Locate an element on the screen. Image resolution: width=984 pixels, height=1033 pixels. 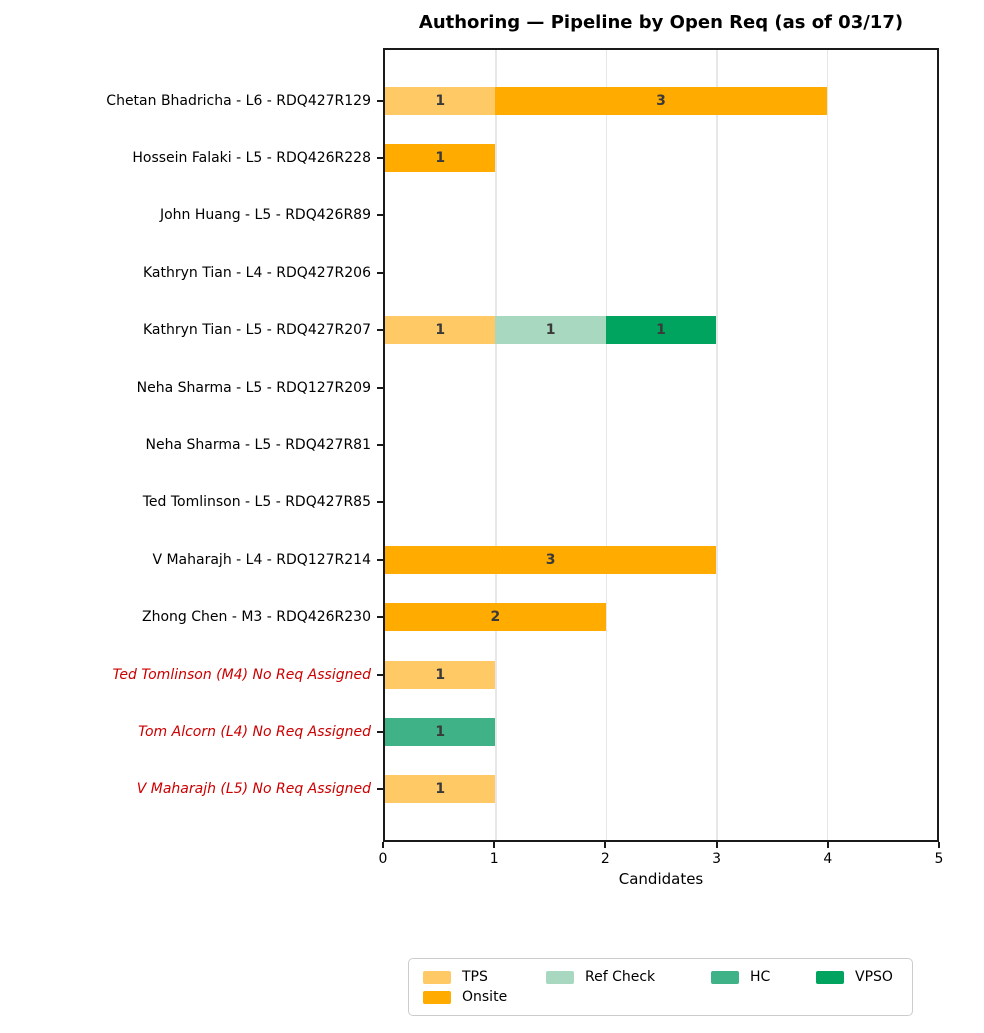
y-axis-label: Chetan Bhadricha - L6 - RDQ427R129 is located at coordinates (191, 100).